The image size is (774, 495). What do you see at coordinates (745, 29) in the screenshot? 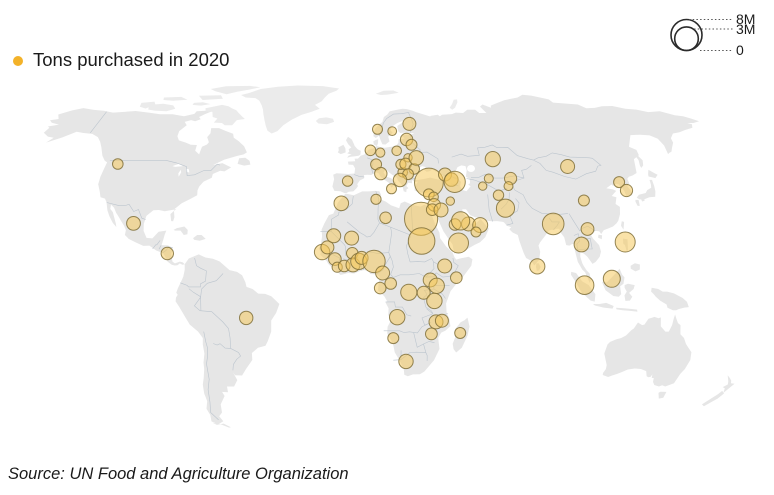
I see `svg-text: 3M` at bounding box center [745, 29].